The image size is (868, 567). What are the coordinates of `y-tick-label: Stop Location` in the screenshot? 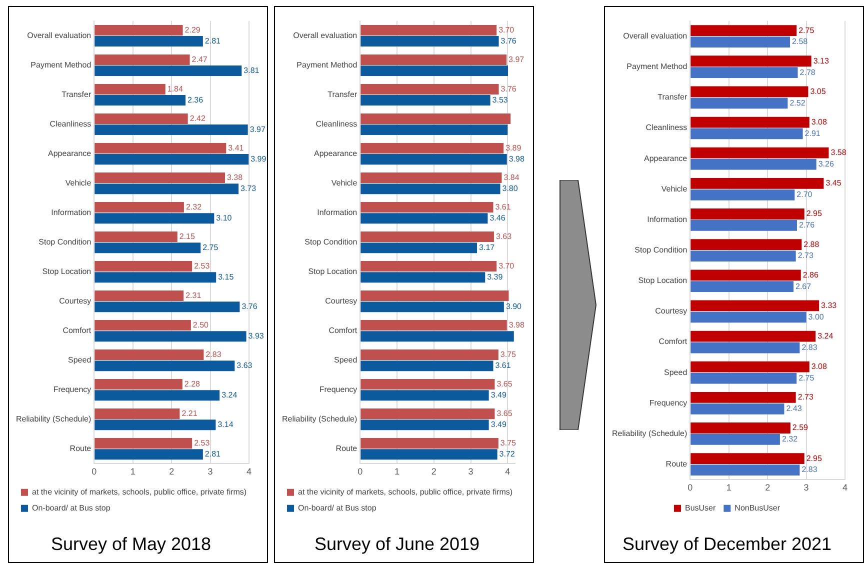 It's located at (663, 281).